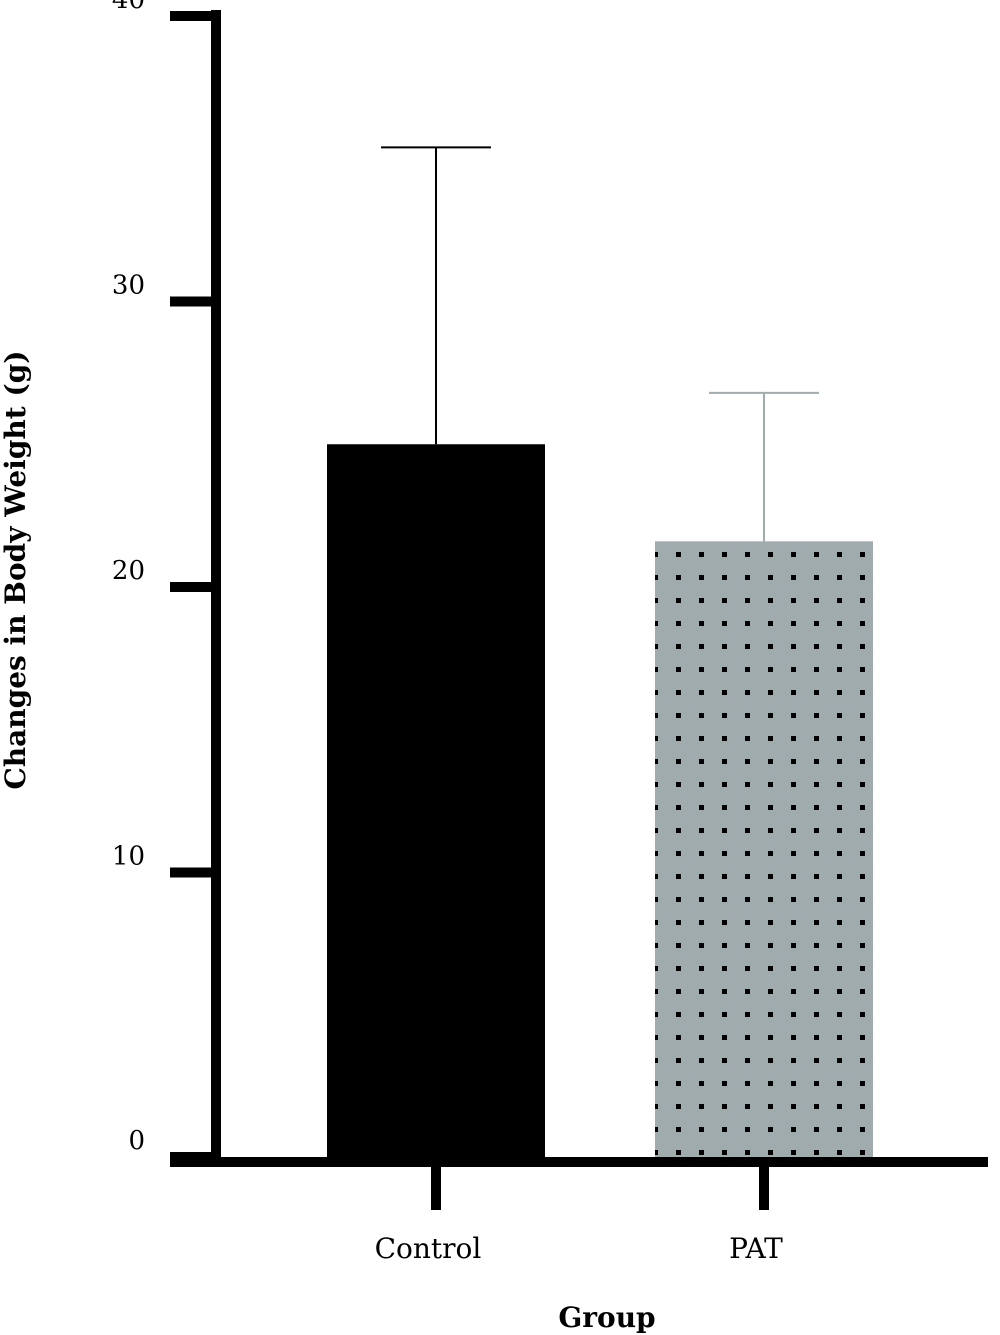 Image resolution: width=1000 pixels, height=1335 pixels. What do you see at coordinates (606, 1317) in the screenshot?
I see `x-axis-title: Group` at bounding box center [606, 1317].